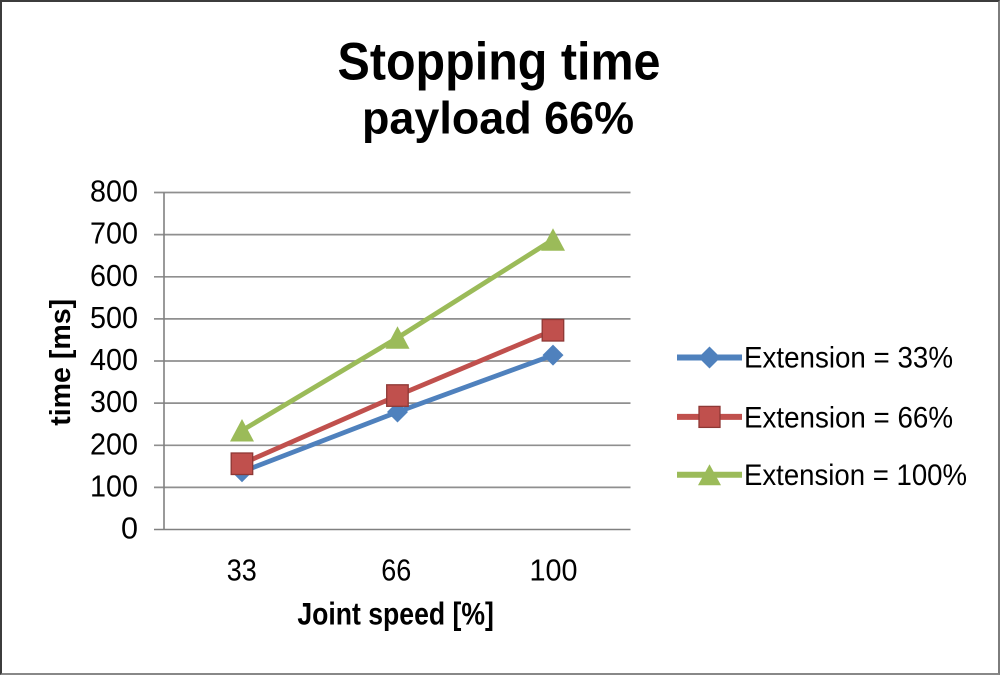 This screenshot has height=675, width=1000. Describe the element at coordinates (114, 275) in the screenshot. I see `svg-text: 600` at that location.